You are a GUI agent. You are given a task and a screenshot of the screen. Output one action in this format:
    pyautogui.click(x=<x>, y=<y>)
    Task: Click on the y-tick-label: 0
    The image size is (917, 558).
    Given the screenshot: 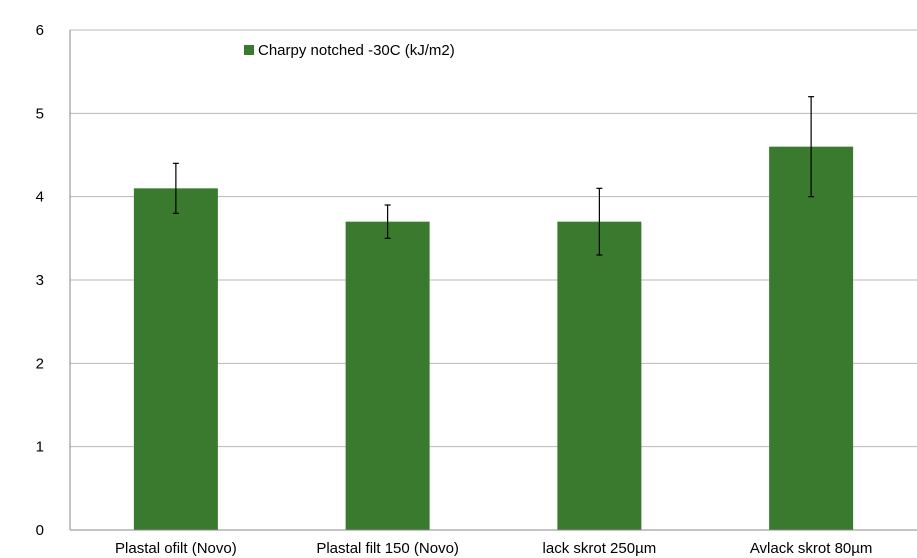 What is the action you would take?
    pyautogui.click(x=40, y=530)
    